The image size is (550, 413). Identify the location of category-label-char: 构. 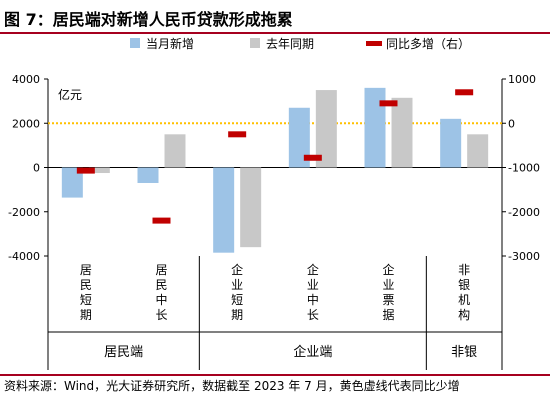
(464, 314).